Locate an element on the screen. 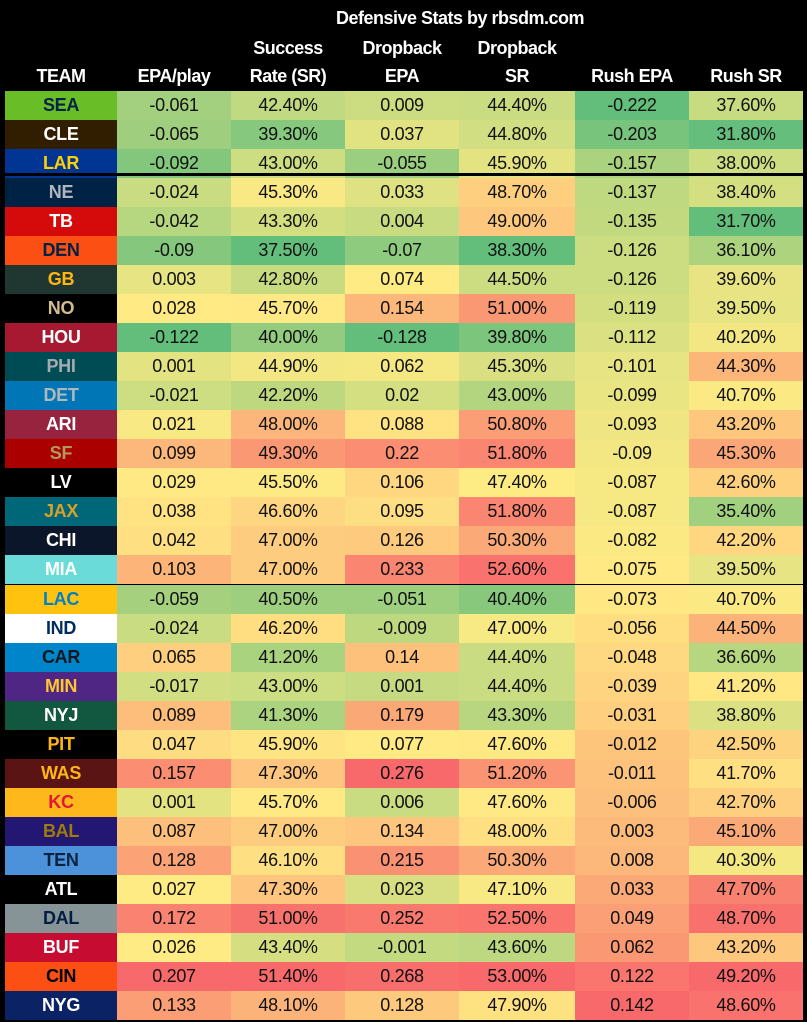 The image size is (807, 1022). table-row-lac: LAC -0.059 40.50% -0.051 40.40% -0.073 40.70% is located at coordinates (404, 599).